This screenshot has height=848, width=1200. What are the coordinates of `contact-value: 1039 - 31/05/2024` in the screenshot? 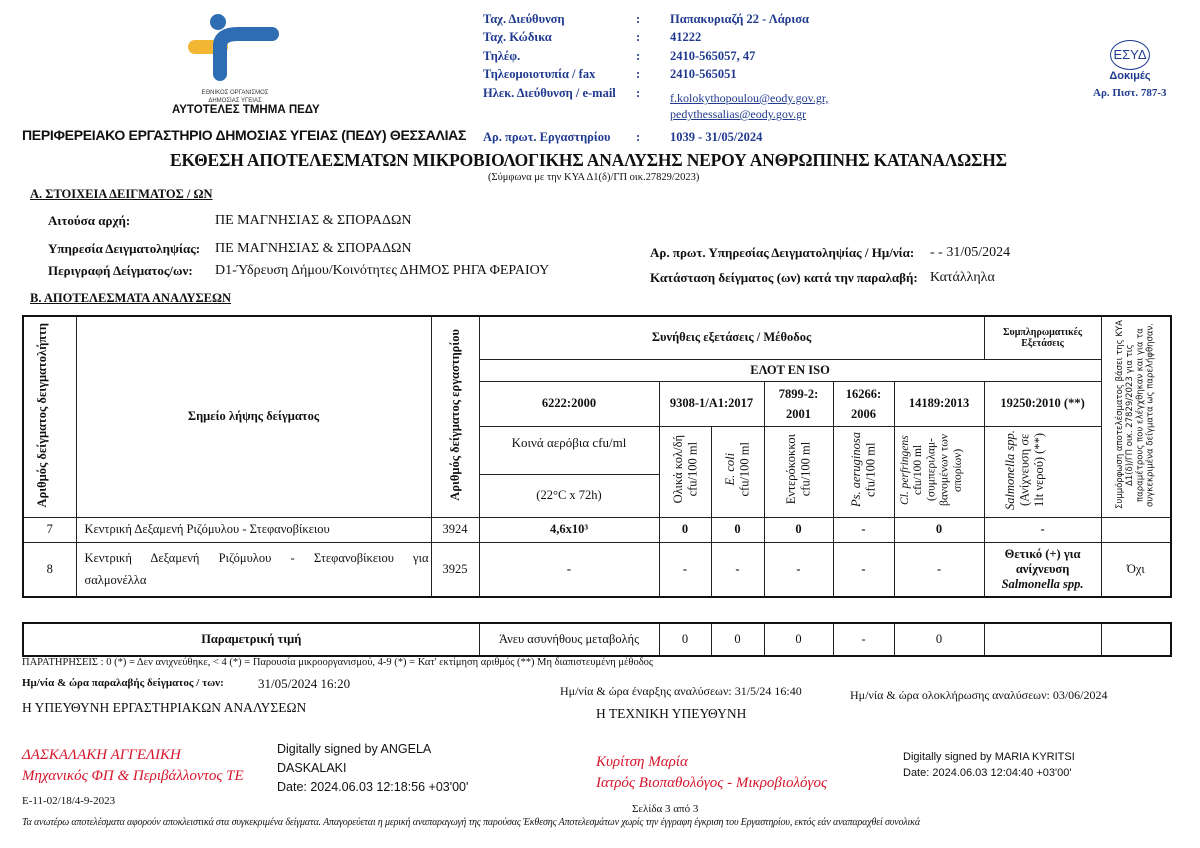 It's located at (716, 137).